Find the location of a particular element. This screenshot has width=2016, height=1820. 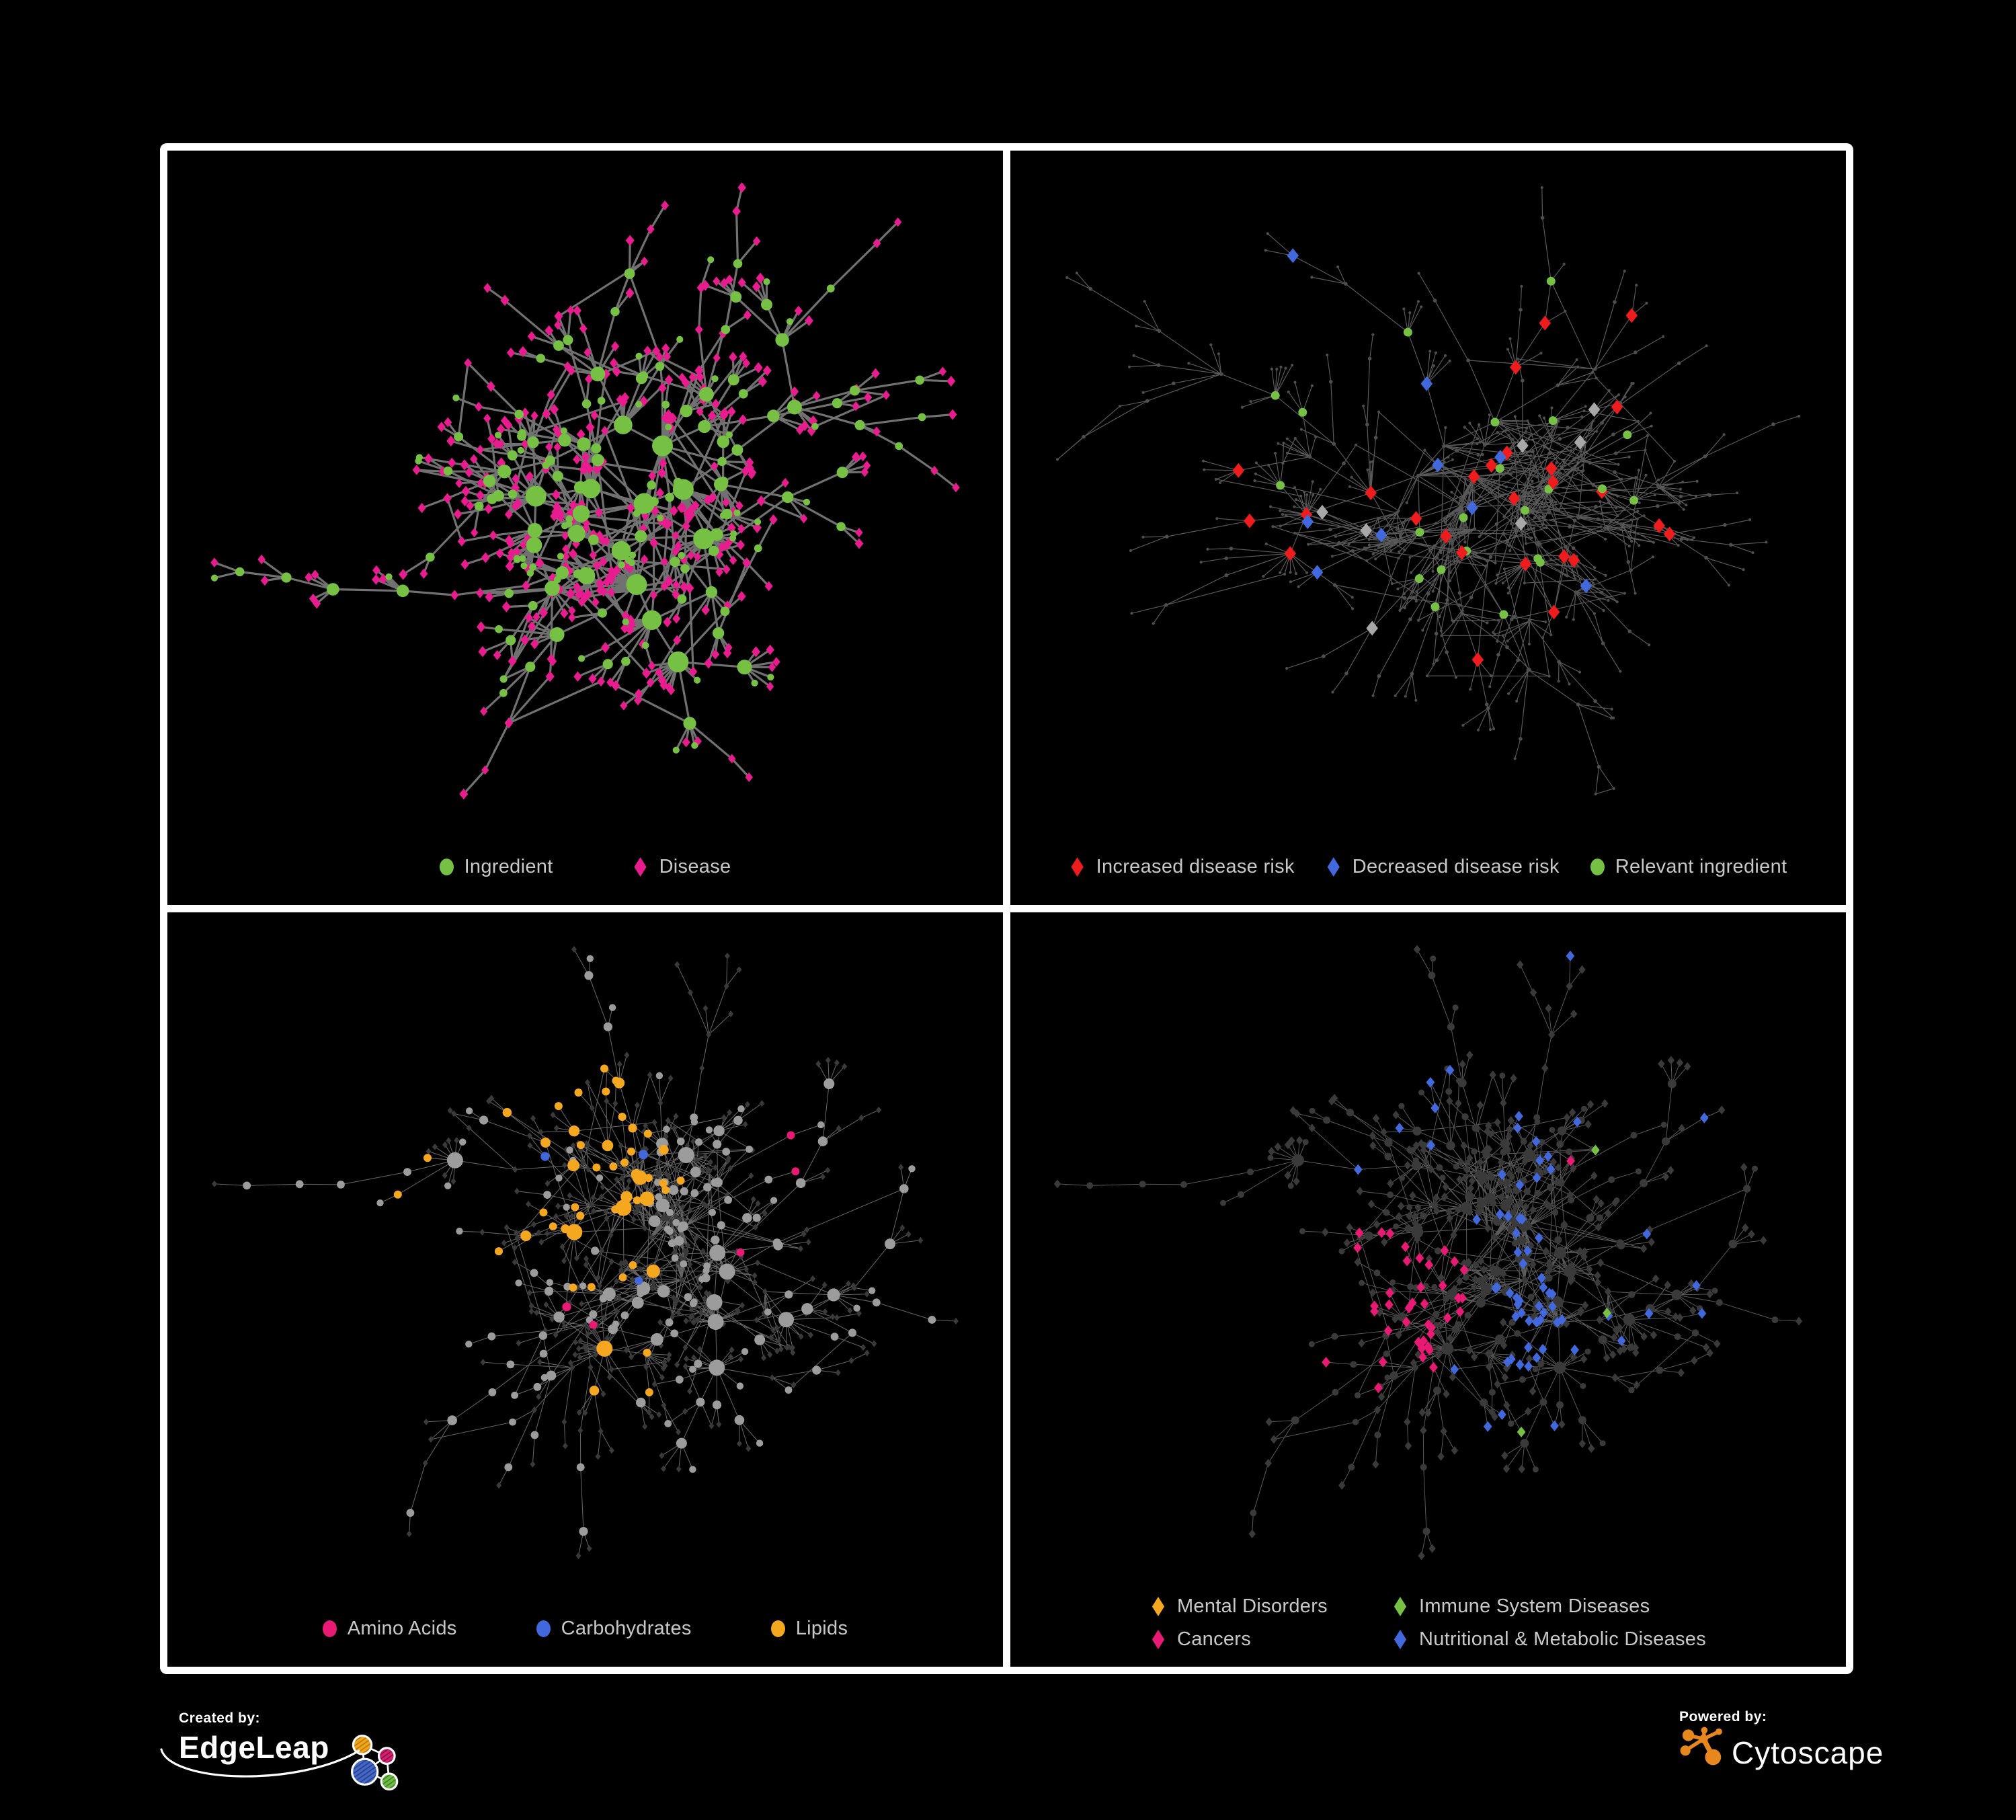

legend-item-nutritional-metabolic-diseases: Nutritional & Metabolic Diseases is located at coordinates (1549, 1639).